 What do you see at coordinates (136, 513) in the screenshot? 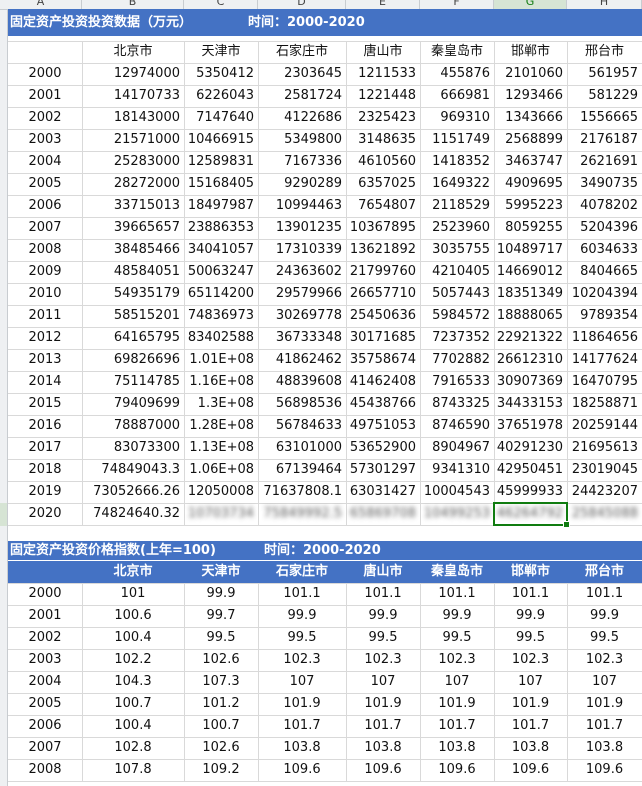
I see `table1-value-cell: 74824640.32` at bounding box center [136, 513].